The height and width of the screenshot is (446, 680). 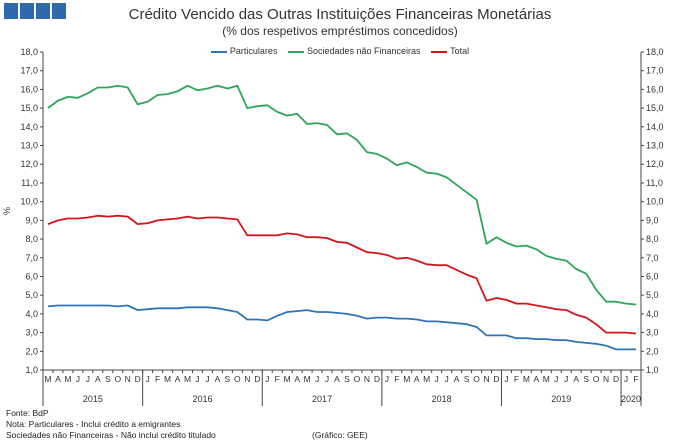 I want to click on y-tick-label-left: 14,0, so click(x=29, y=127).